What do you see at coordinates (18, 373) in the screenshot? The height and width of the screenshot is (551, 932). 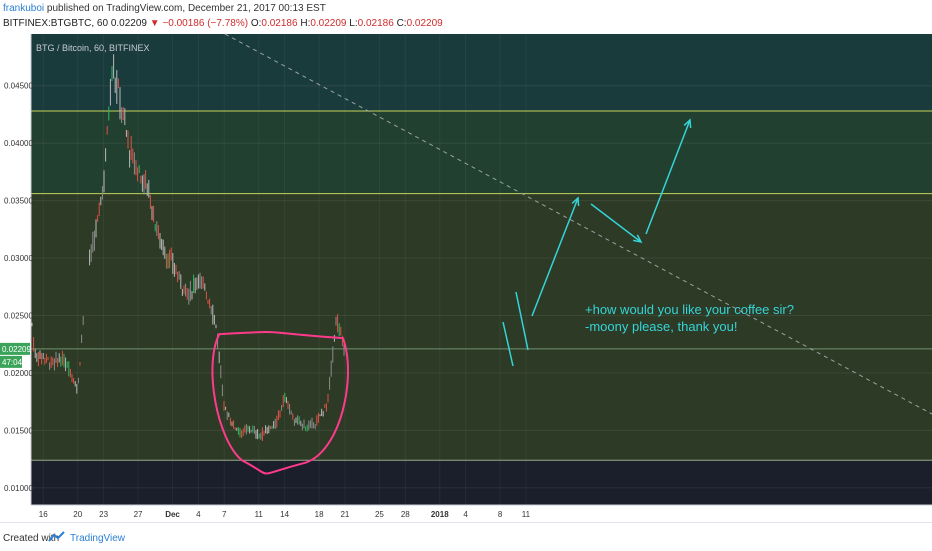 I see `y-tick-label-5: 0.02000` at bounding box center [18, 373].